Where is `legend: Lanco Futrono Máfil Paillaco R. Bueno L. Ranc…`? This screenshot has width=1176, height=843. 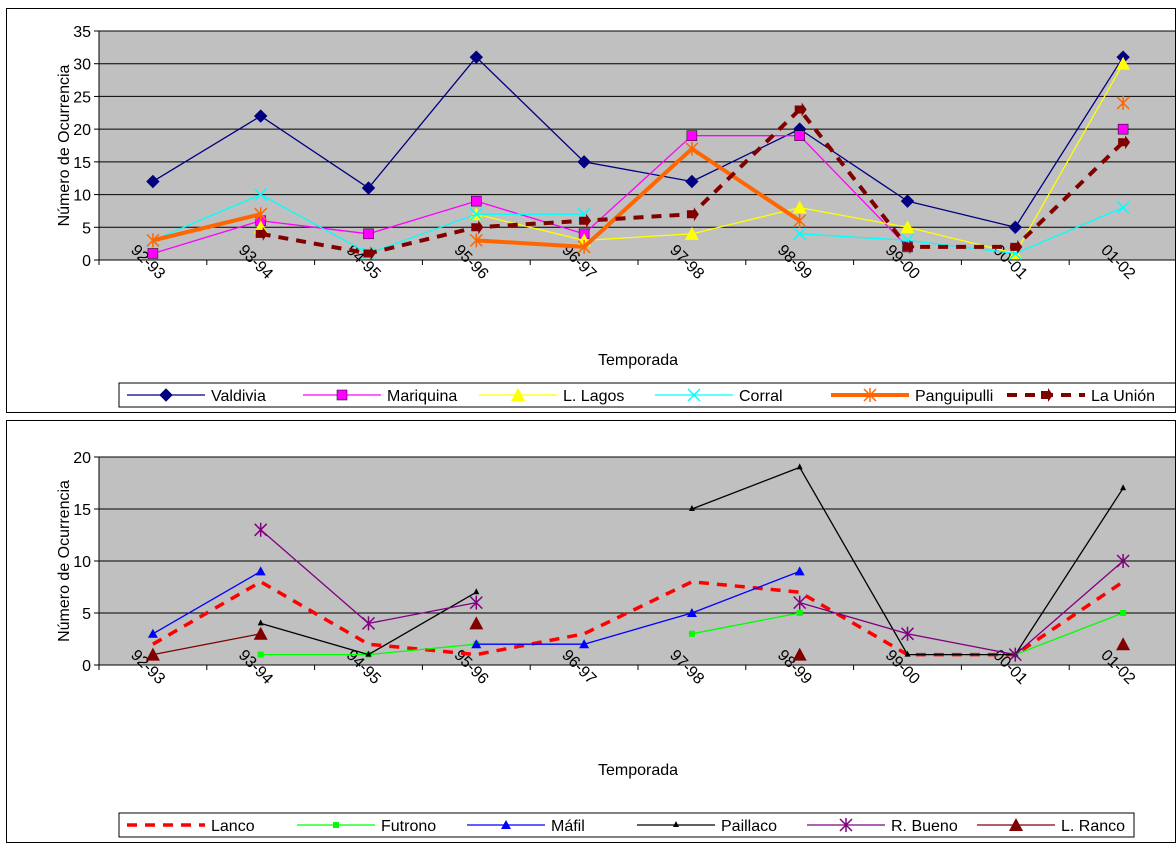
legend: Lanco Futrono Máfil Paillaco R. Bueno L. Ranc… is located at coordinates (626, 825).